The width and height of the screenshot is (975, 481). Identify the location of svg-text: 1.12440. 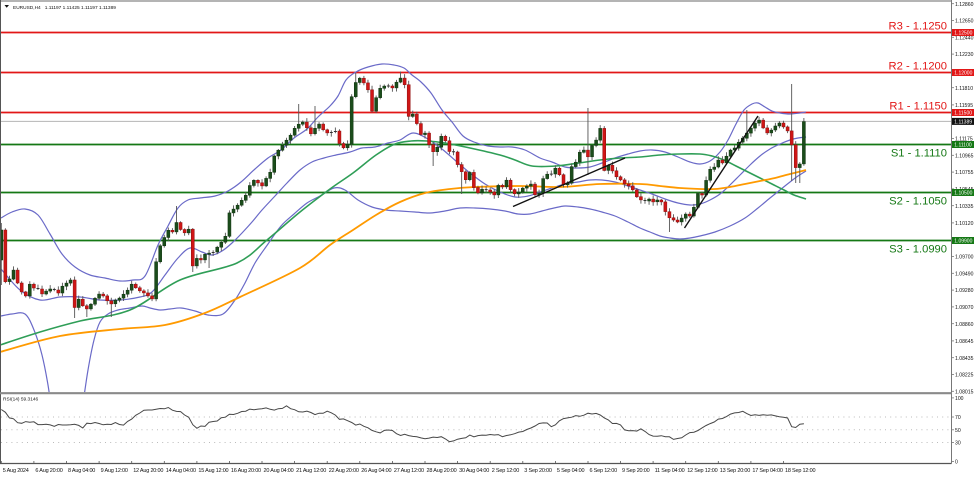
(964, 38).